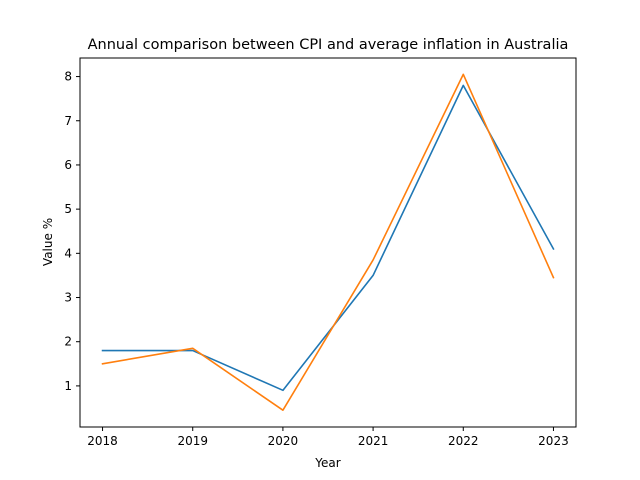  Describe the element at coordinates (283, 441) in the screenshot. I see `x-tick-label: 2020` at that location.